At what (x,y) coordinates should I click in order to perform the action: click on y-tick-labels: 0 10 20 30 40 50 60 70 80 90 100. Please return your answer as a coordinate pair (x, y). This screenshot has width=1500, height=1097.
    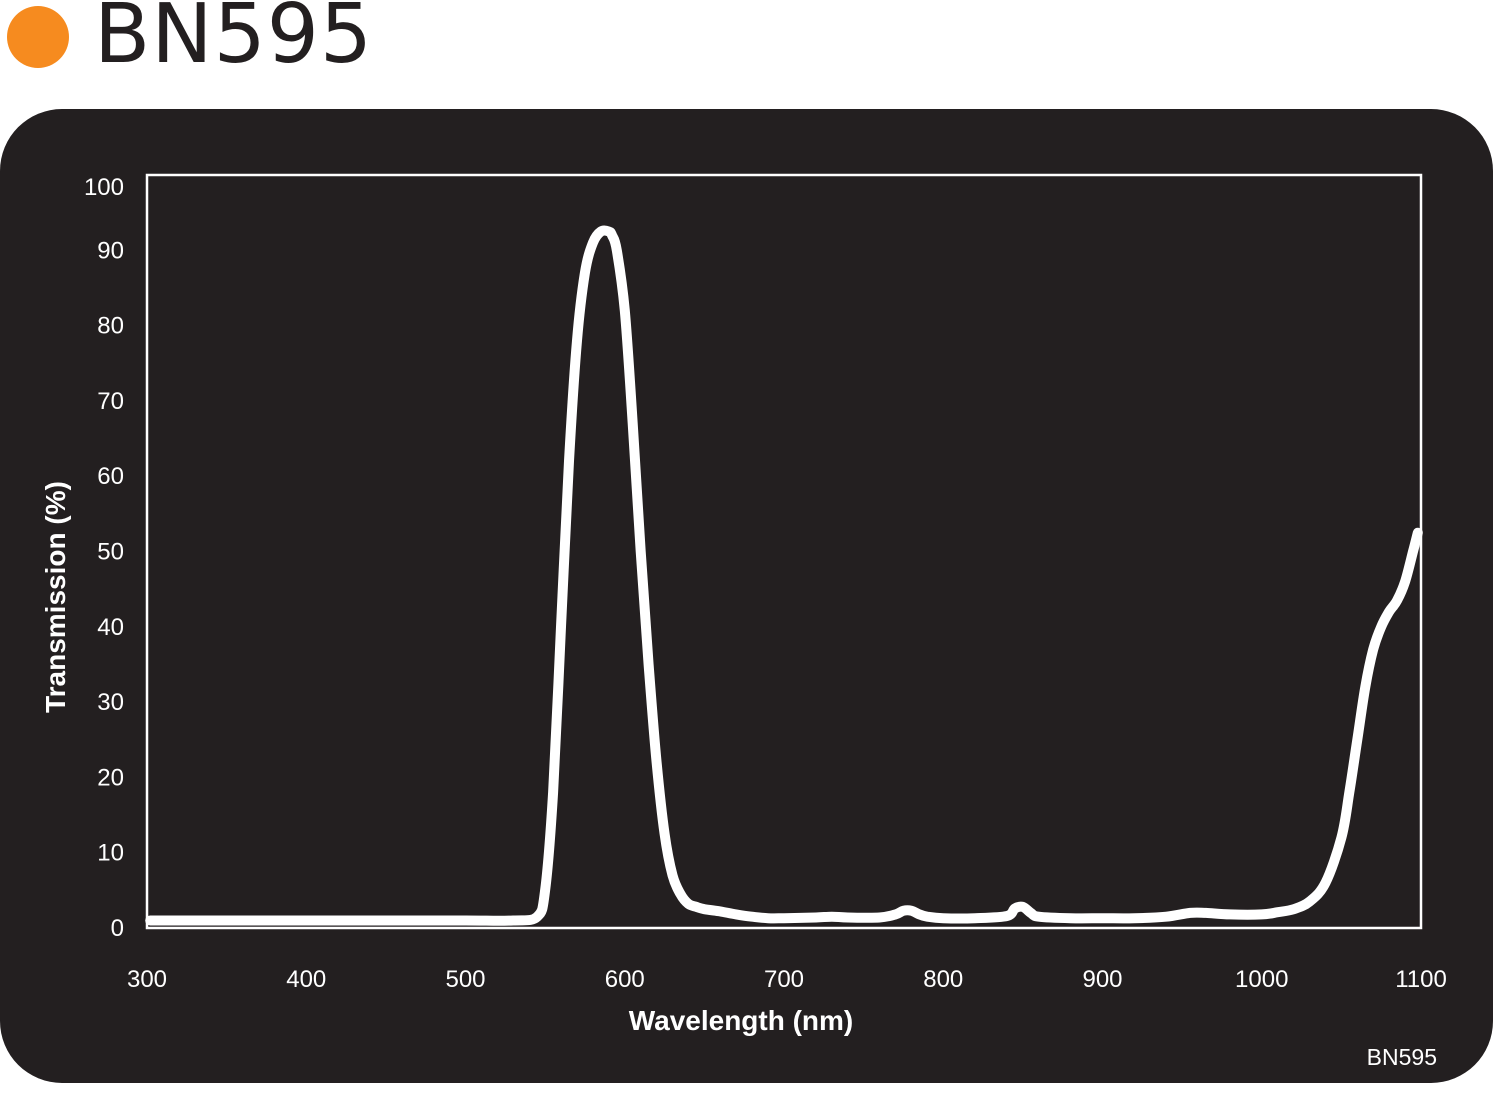
    Looking at the image, I should click on (104, 558).